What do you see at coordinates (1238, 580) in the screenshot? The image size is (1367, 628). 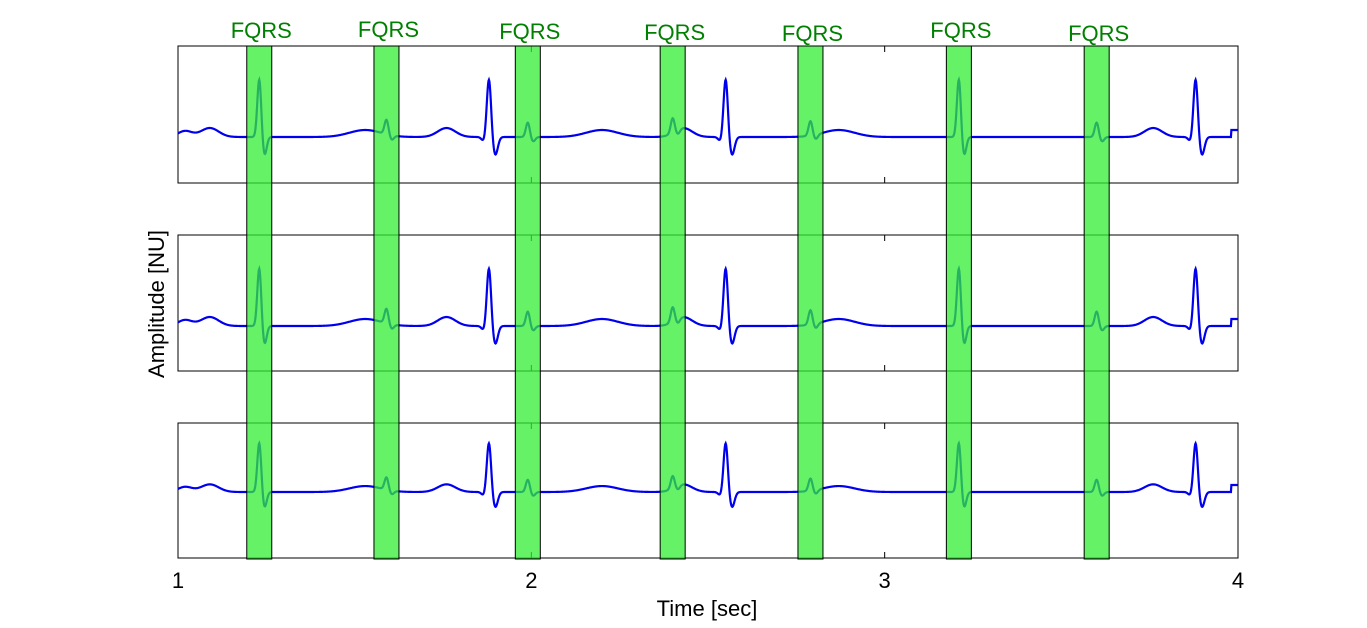 I see `x-tick-label: 4` at bounding box center [1238, 580].